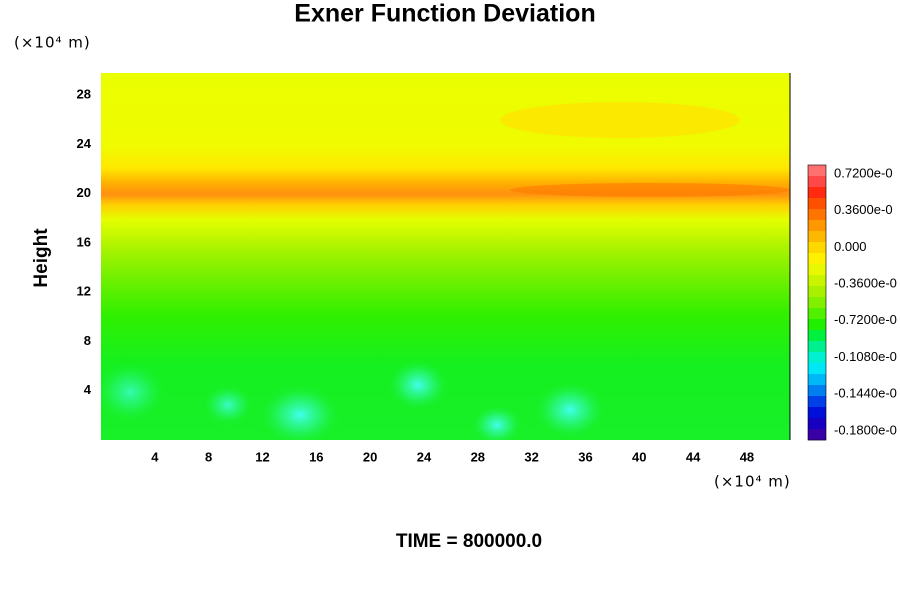  What do you see at coordinates (316, 456) in the screenshot?
I see `x-tick-label: 16` at bounding box center [316, 456].